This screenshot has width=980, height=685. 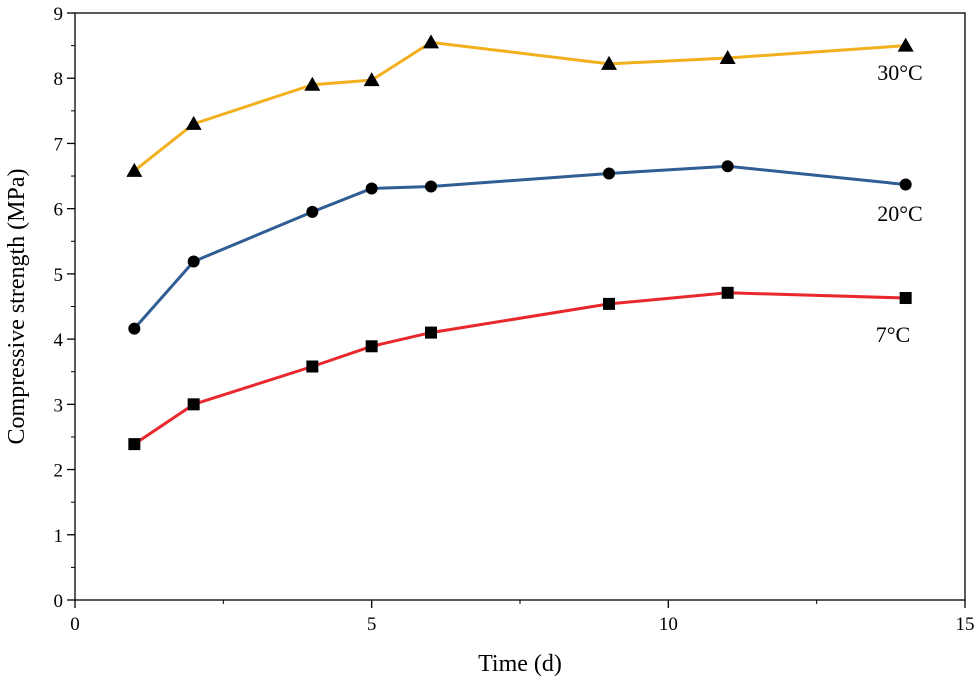 What do you see at coordinates (668, 624) in the screenshot?
I see `x-tick-label: 10` at bounding box center [668, 624].